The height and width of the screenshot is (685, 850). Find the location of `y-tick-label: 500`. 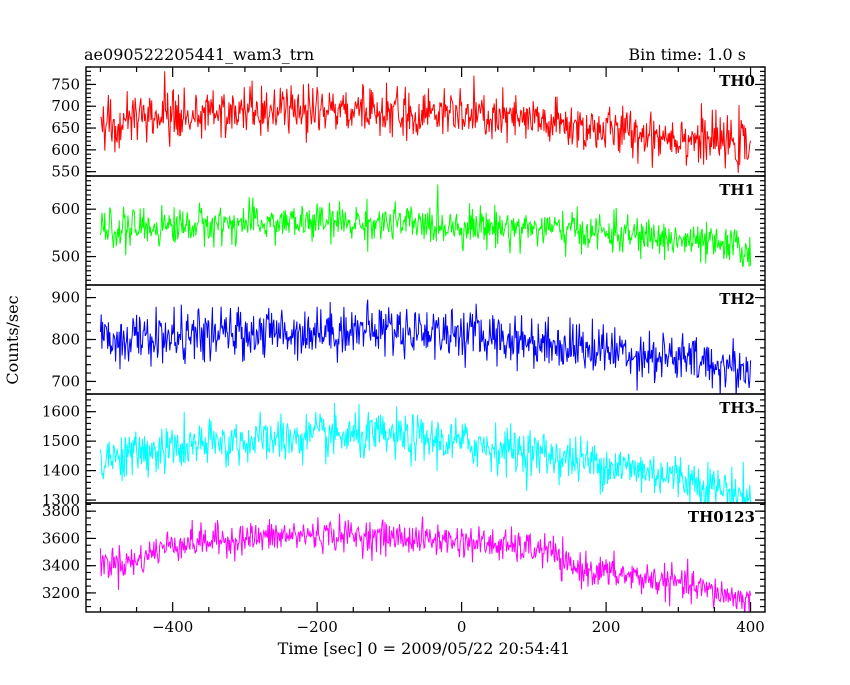

y-tick-label: 500 is located at coordinates (65, 257).